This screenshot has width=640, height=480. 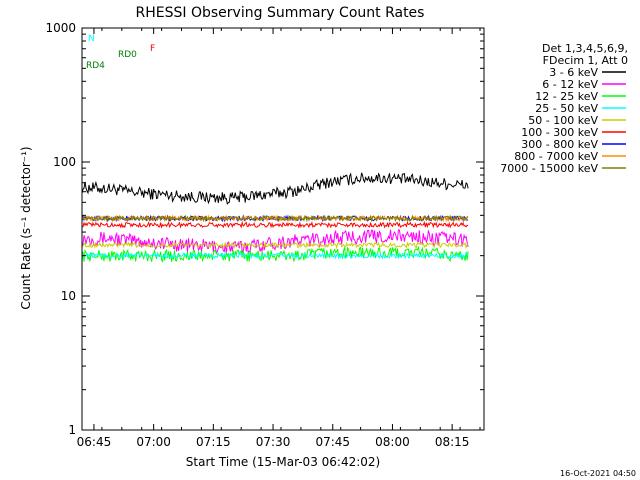 I want to click on x-tick-label: 07:00, so click(x=153, y=442).